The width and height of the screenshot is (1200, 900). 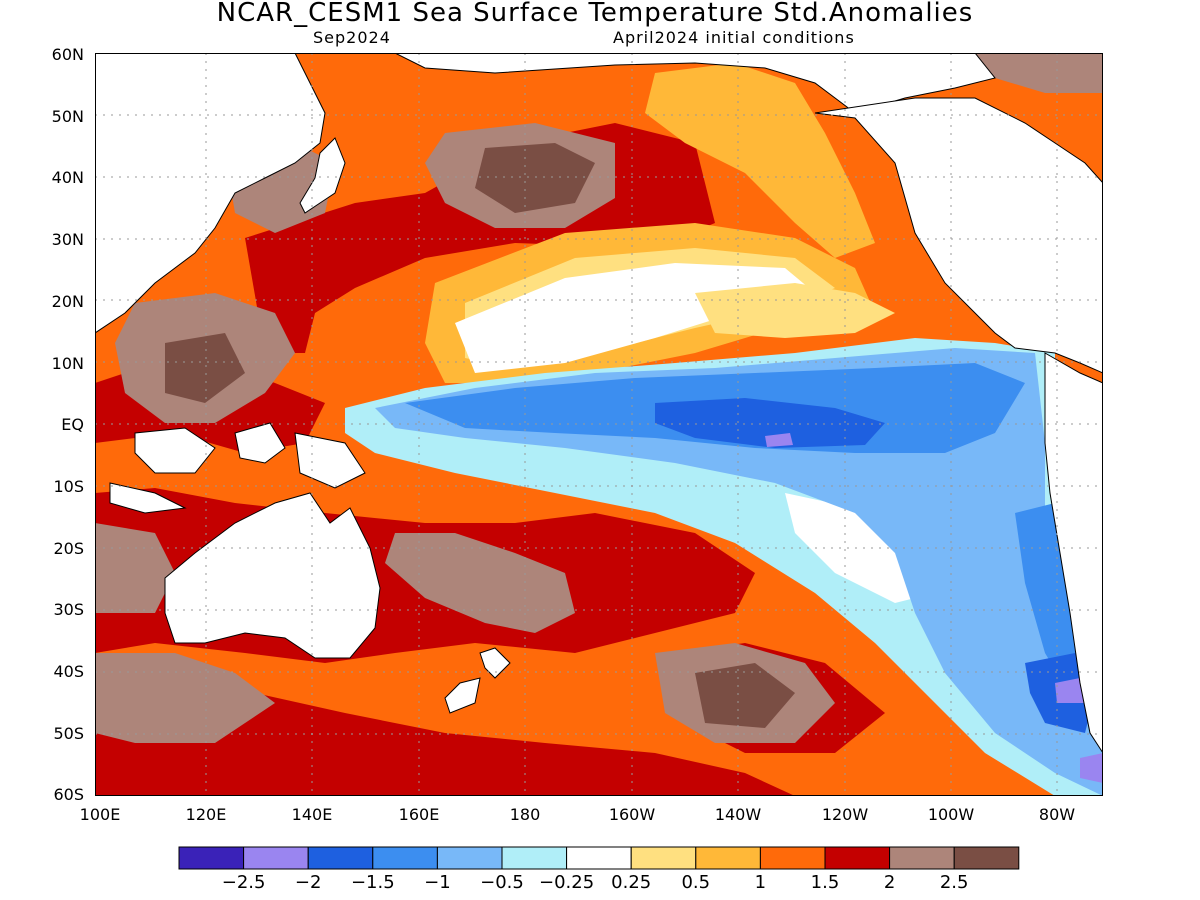 I want to click on colorbar-tick-label: 0.25, so click(x=631, y=882).